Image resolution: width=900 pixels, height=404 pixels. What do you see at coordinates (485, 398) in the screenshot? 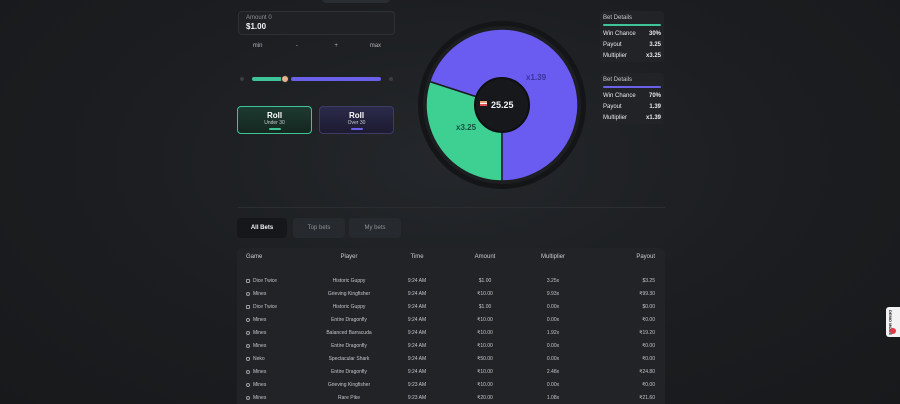
I see `cell-amount: ₹20.00` at bounding box center [485, 398].